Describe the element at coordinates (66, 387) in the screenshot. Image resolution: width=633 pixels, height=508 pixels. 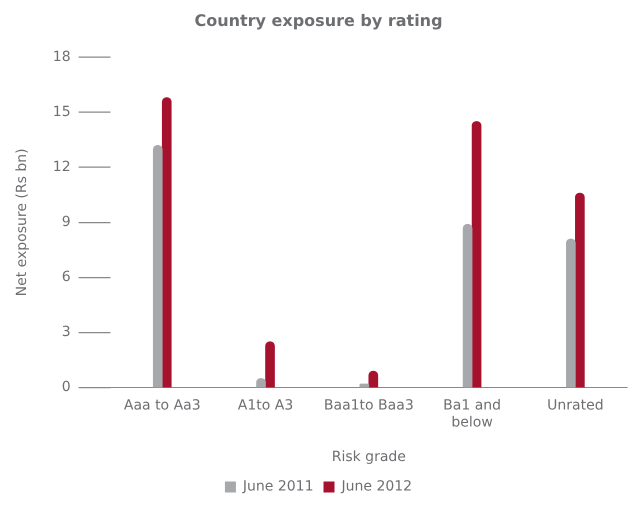
I see `y-tick-label: 0` at that location.